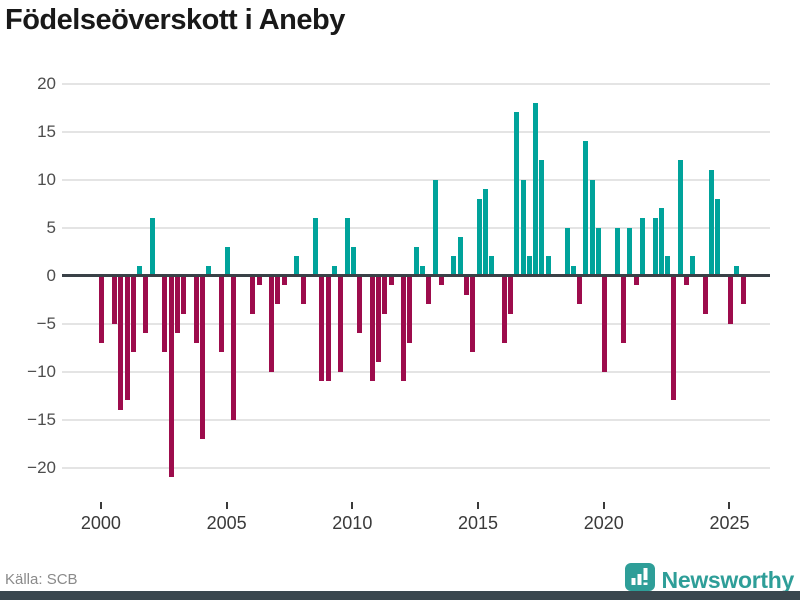  I want to click on bar-2008Q3, so click(316, 246).